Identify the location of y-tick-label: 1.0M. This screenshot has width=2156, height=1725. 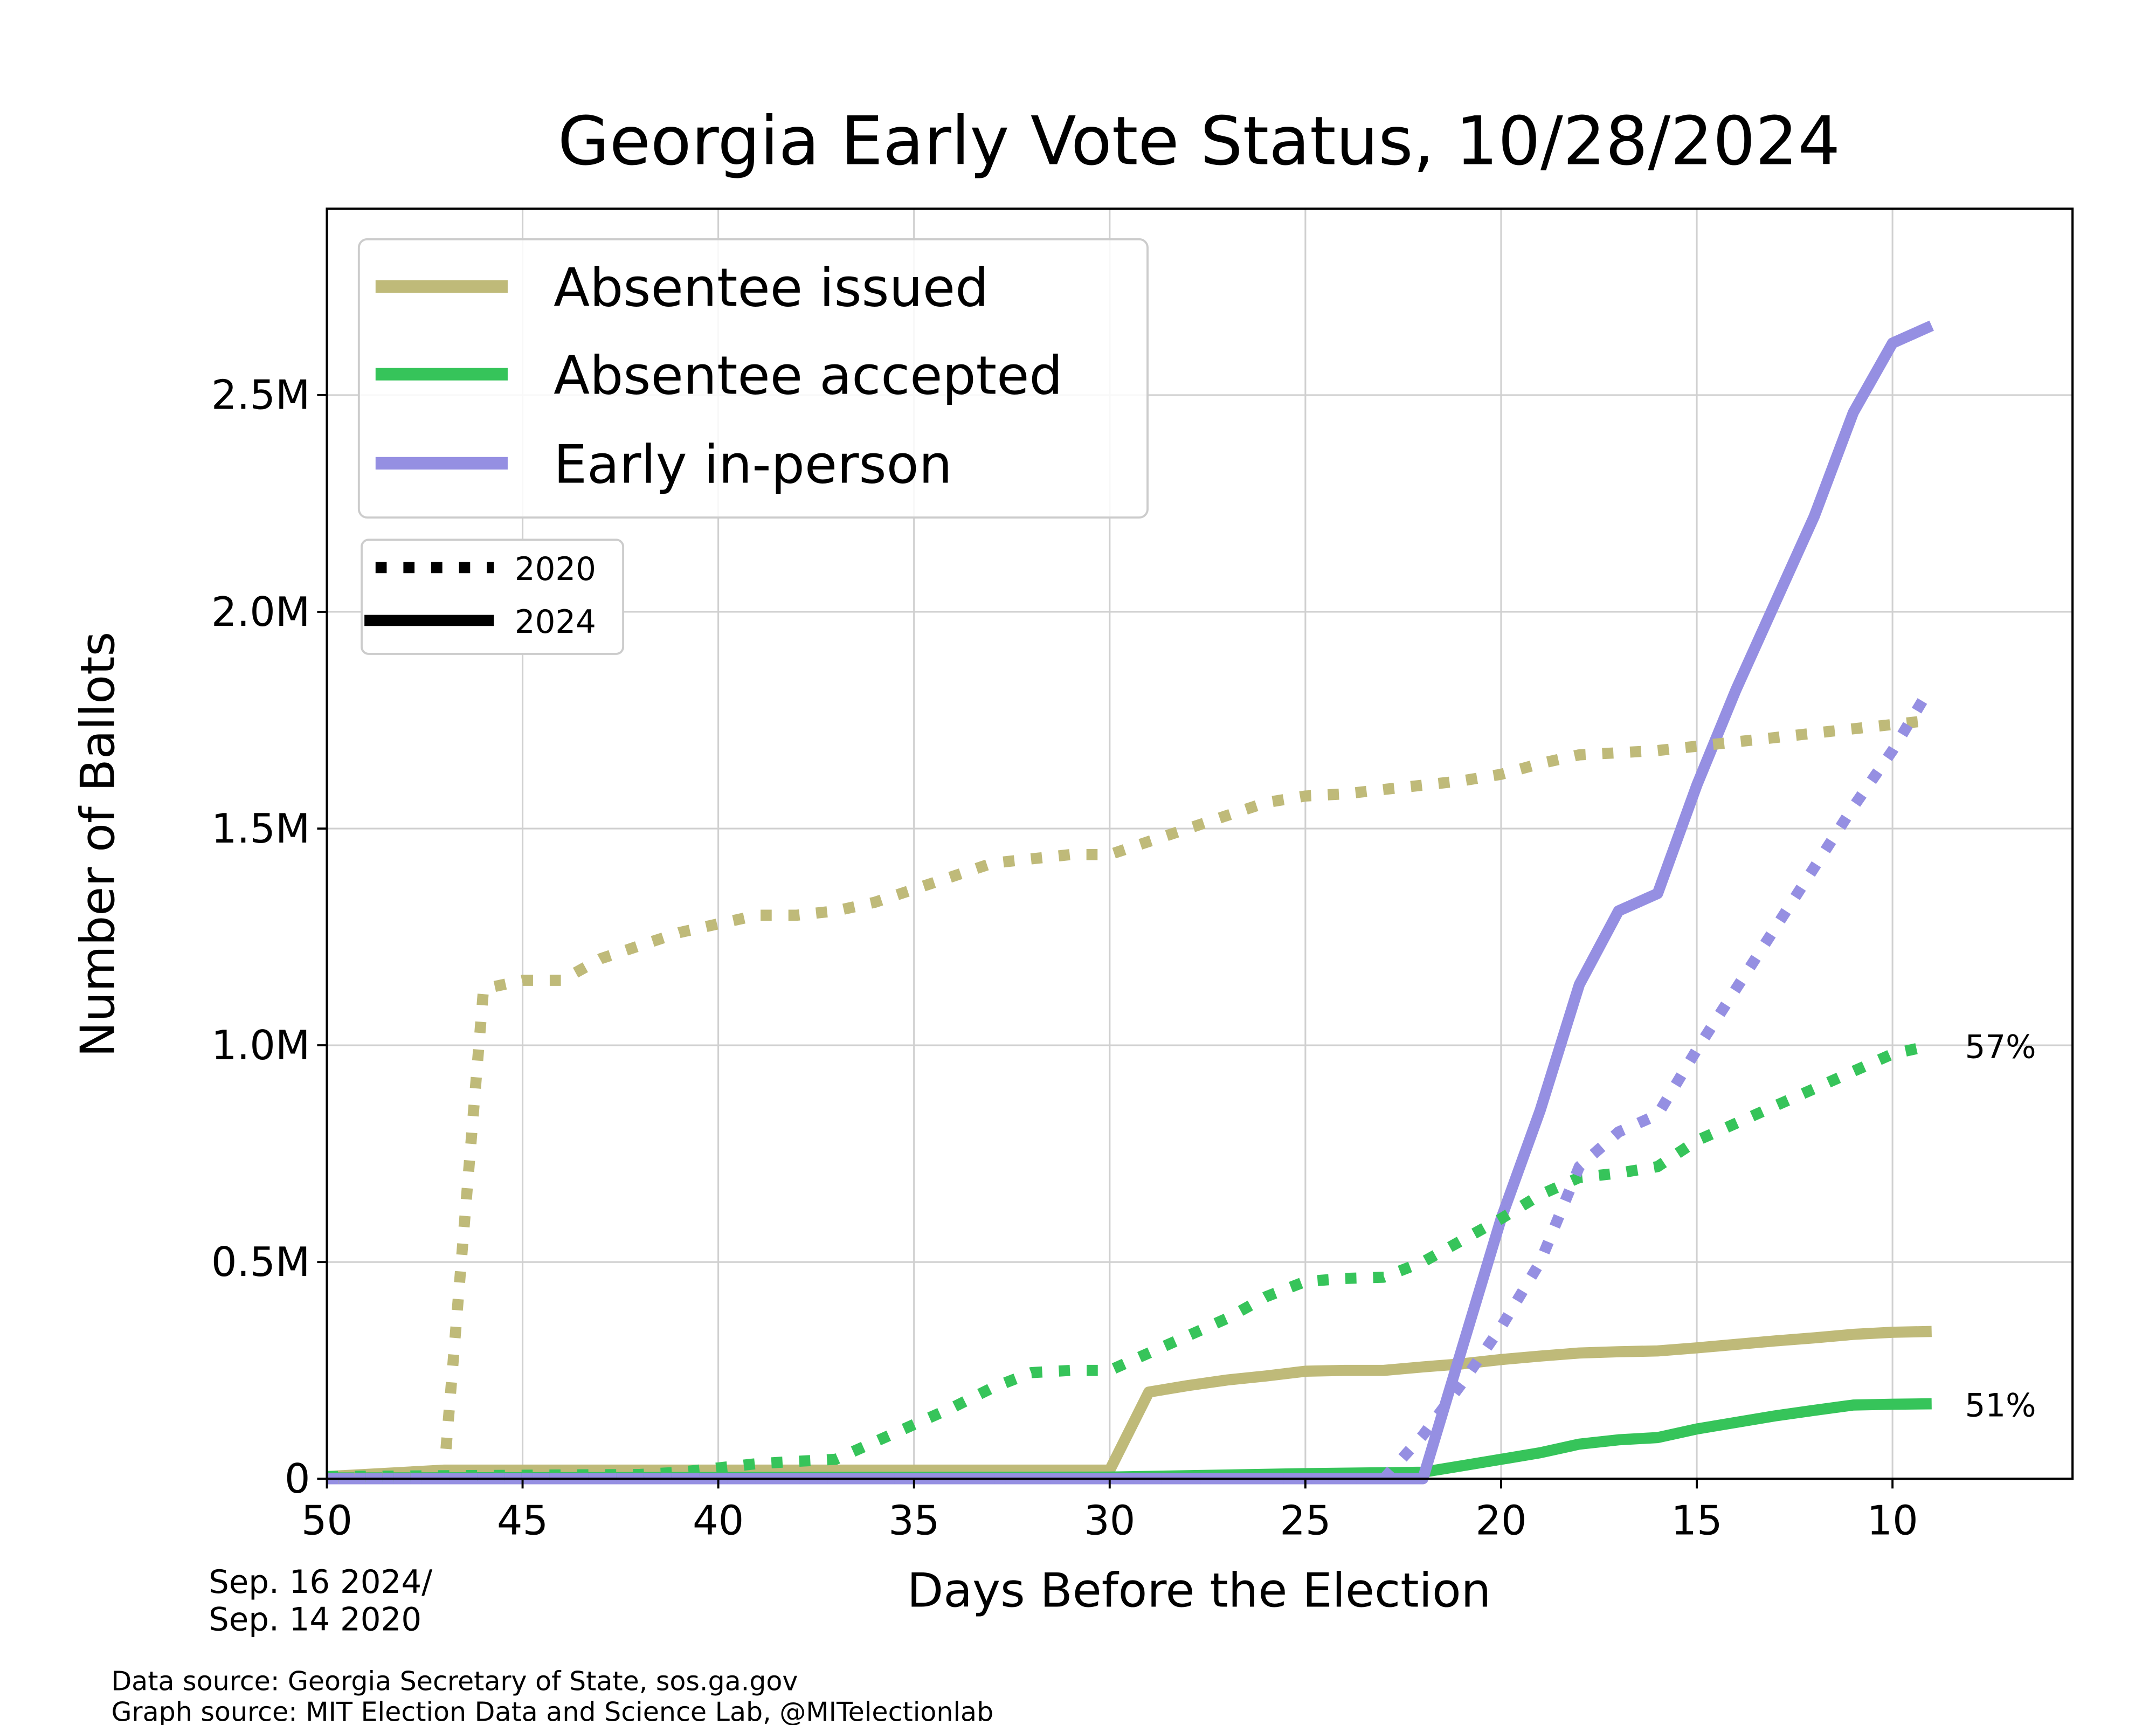
(260, 1045).